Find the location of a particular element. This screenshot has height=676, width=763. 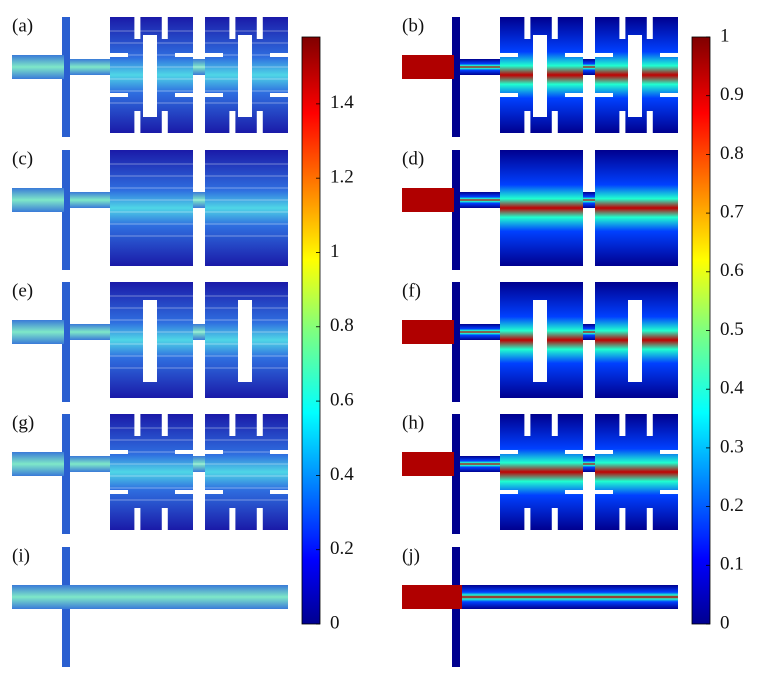

colorbar is located at coordinates (311, 330).